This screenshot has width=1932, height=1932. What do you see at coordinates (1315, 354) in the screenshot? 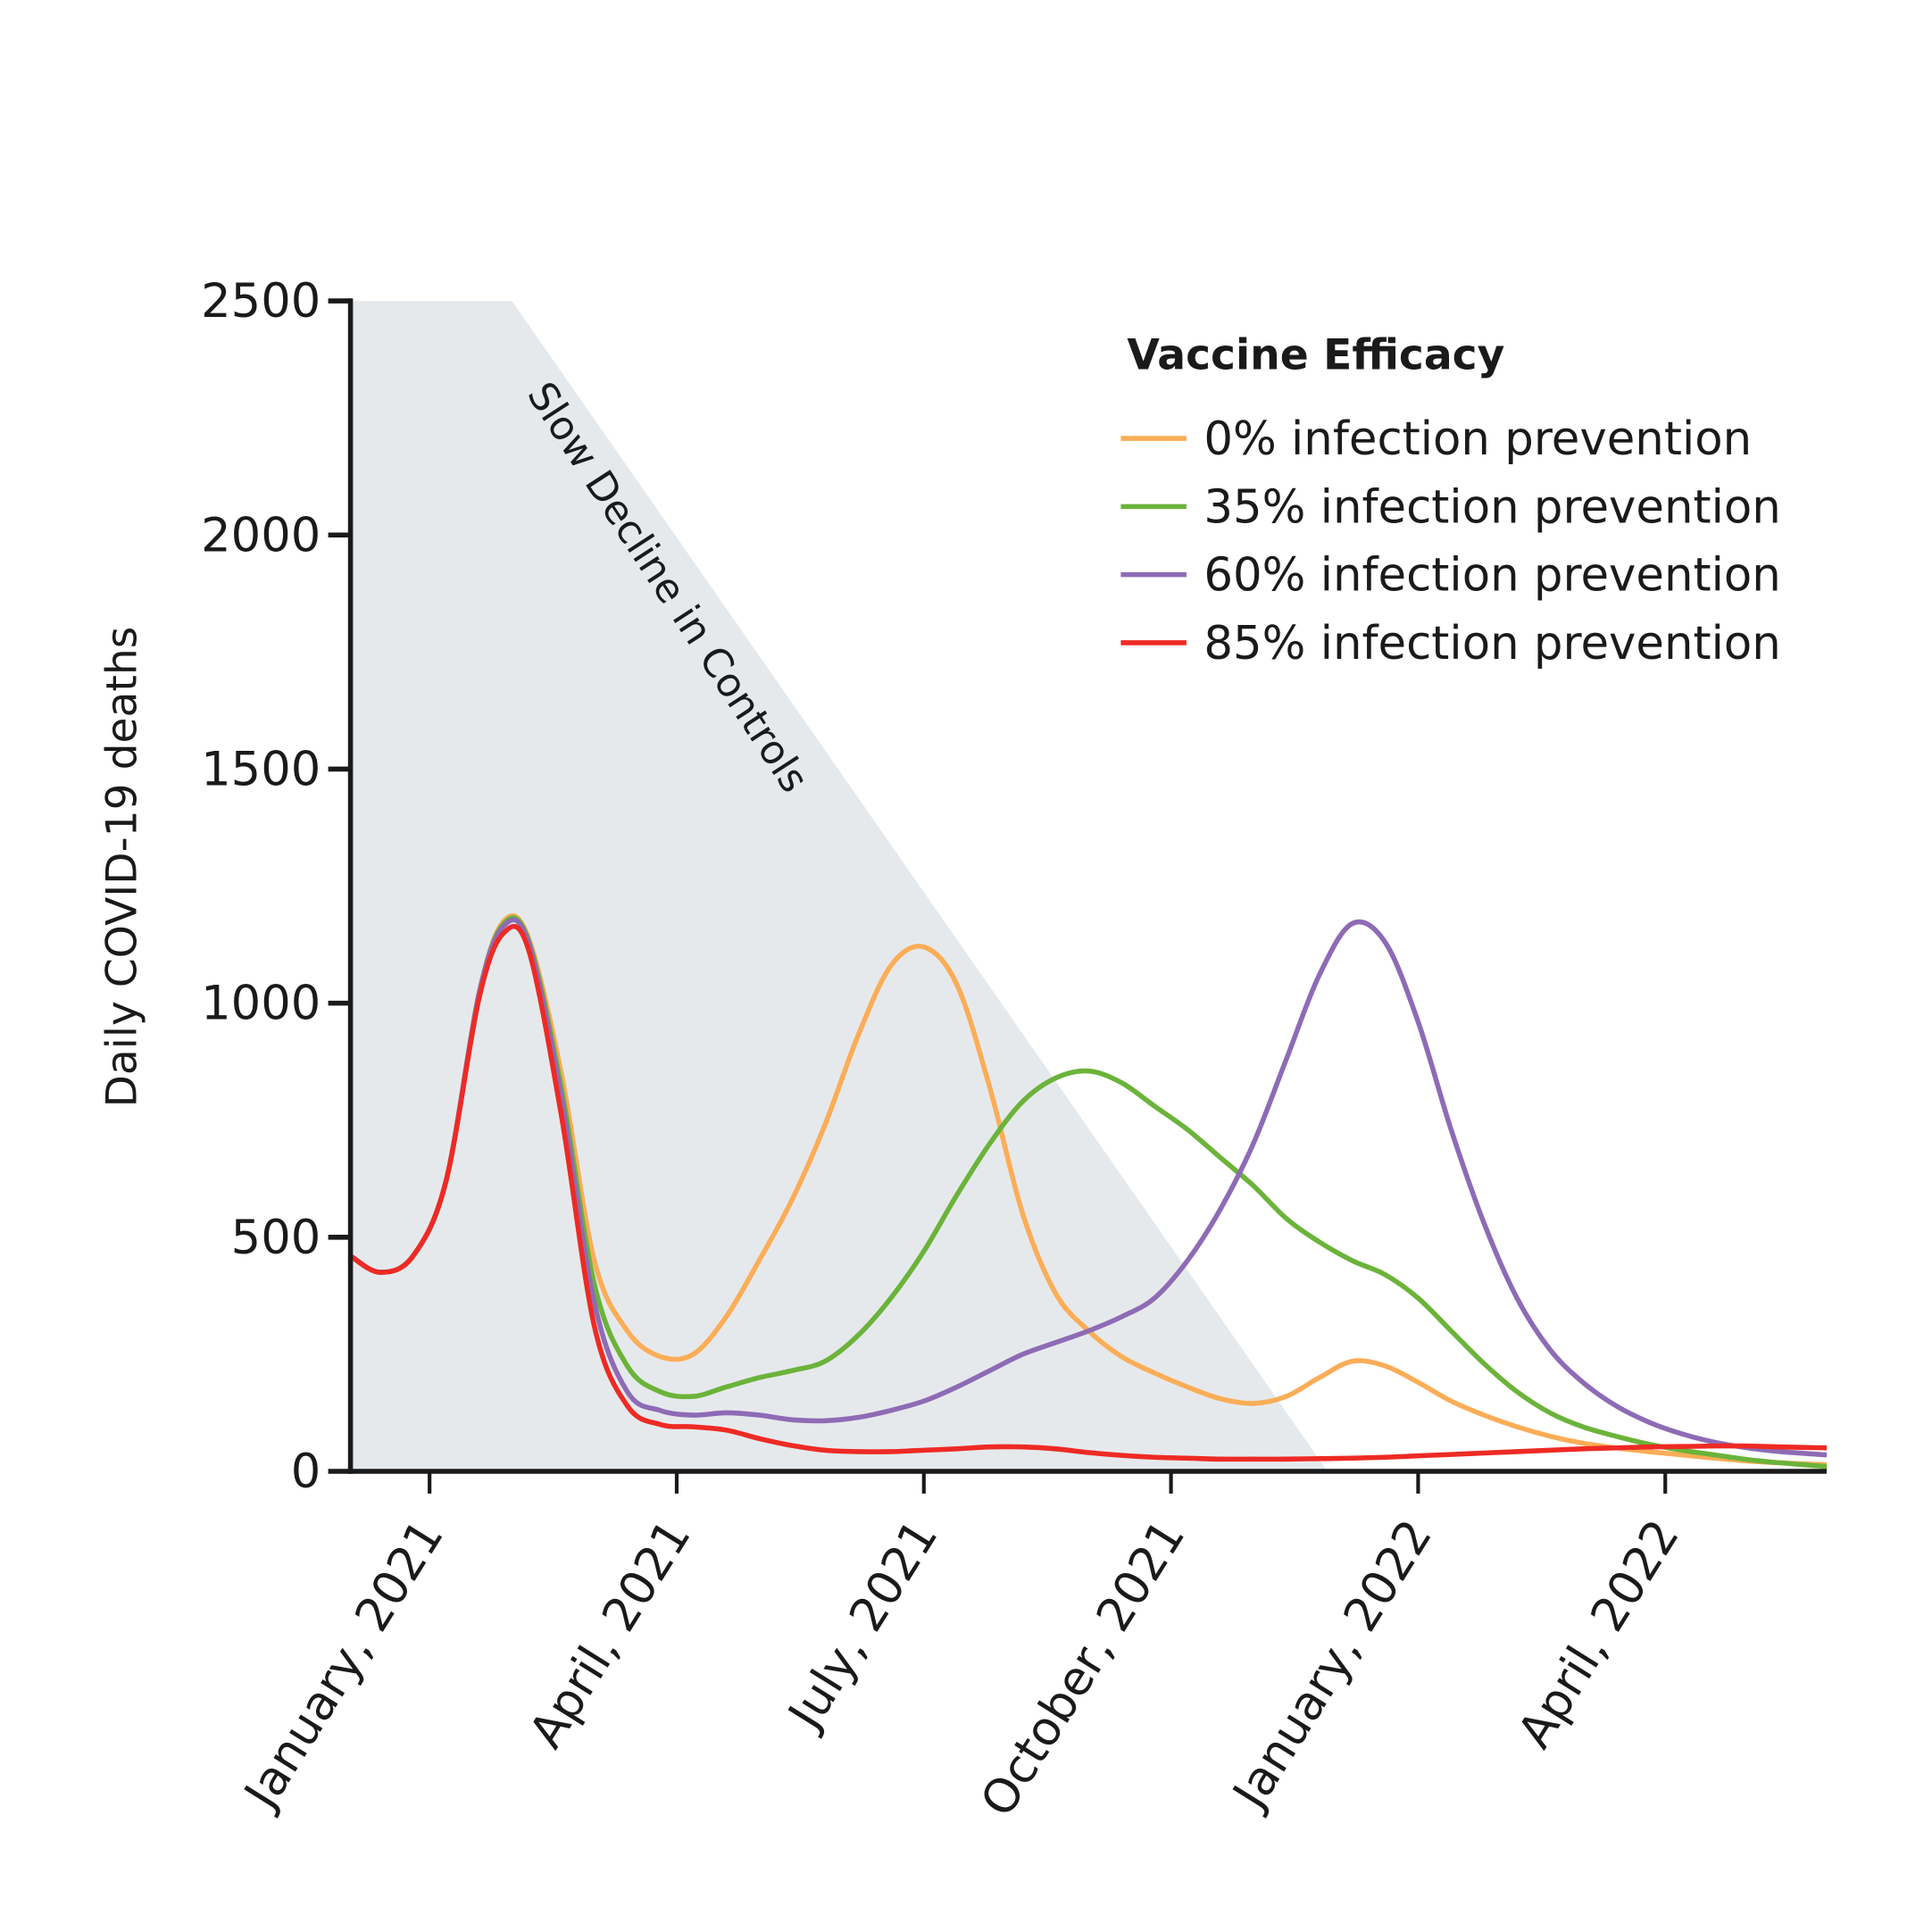
I see `legend-title: Vaccine Efficacy` at bounding box center [1315, 354].